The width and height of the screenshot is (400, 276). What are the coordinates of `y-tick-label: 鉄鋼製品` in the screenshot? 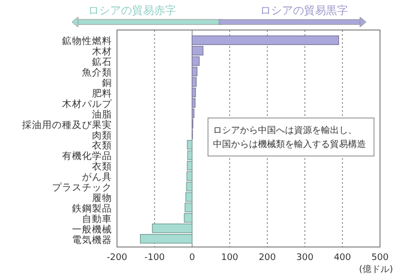 It's located at (92, 208).